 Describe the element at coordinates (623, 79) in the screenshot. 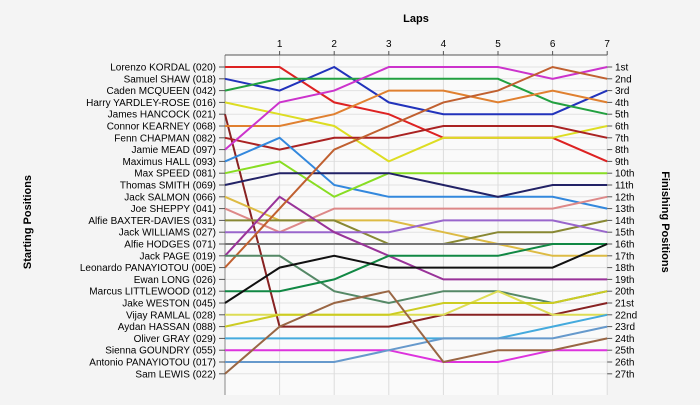

I see `finishing-label: 2nd` at that location.